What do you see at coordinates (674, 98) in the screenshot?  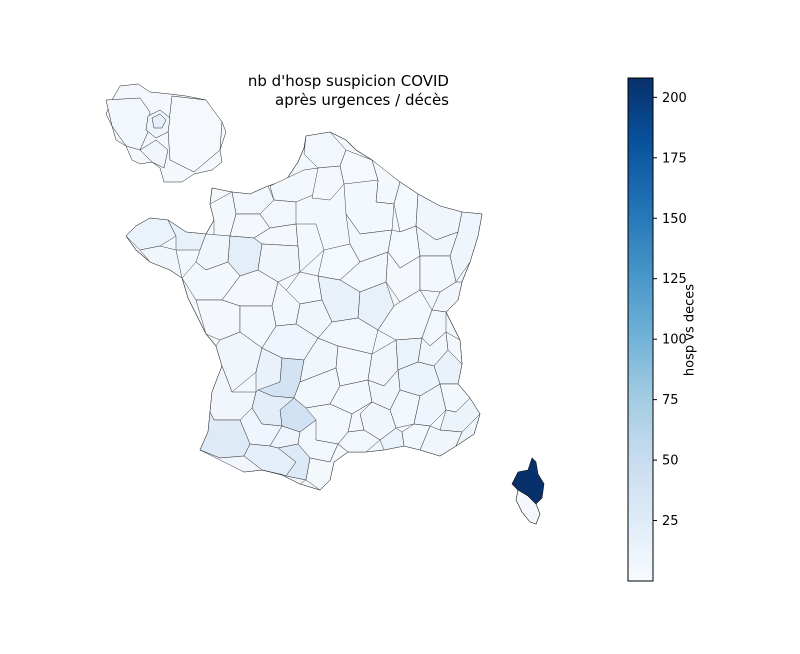 I see `colorbar-tick-label: 200` at bounding box center [674, 98].